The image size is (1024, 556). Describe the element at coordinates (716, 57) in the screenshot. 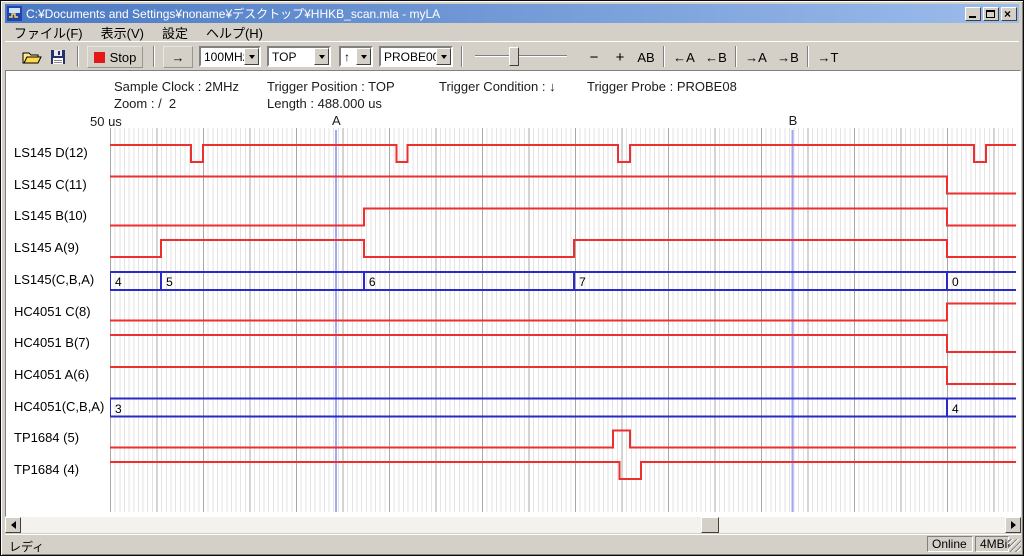

I see `move-b-left-button: ←B` at that location.